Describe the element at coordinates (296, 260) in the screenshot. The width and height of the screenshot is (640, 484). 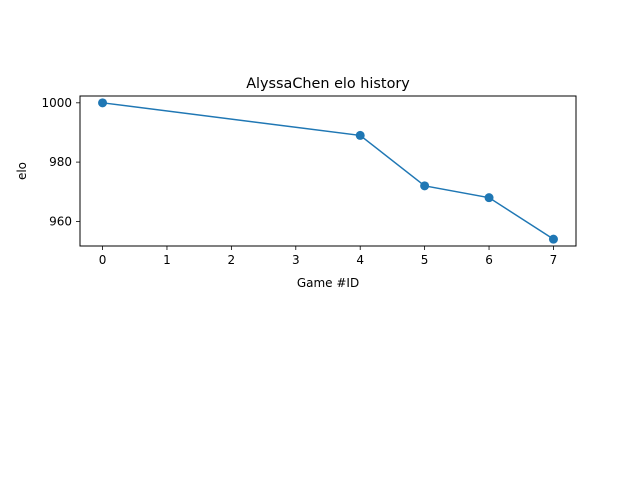
I see `x-tick-label: 3` at that location.